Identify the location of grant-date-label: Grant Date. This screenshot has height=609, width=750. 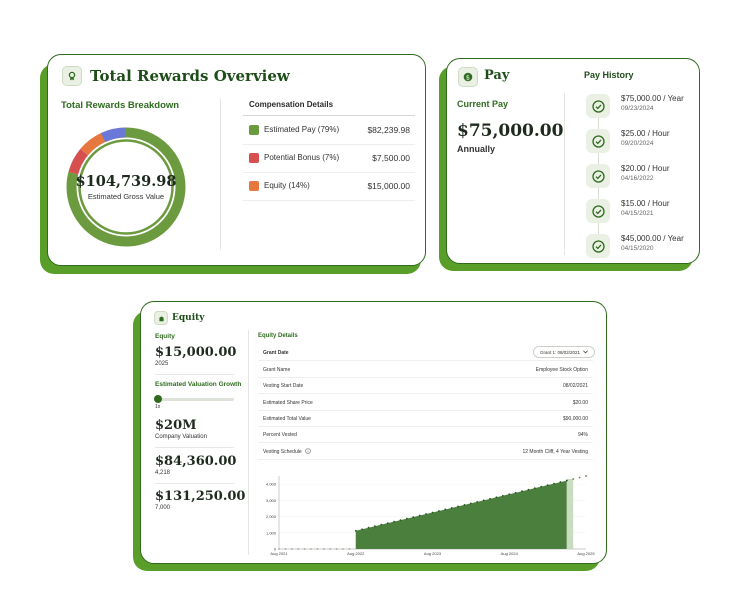
(276, 353).